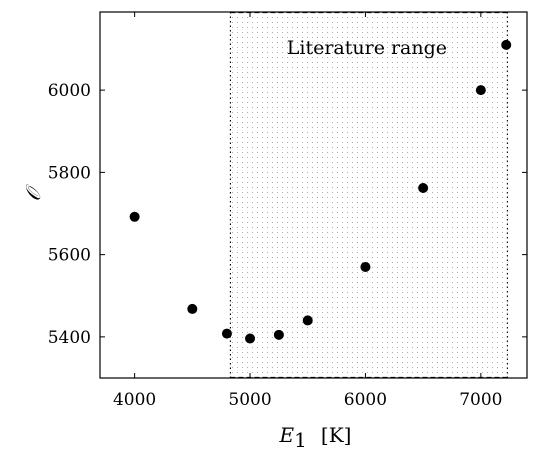 Image resolution: width=550 pixels, height=455 pixels. I want to click on x-axis-symbol: E, so click(287, 435).